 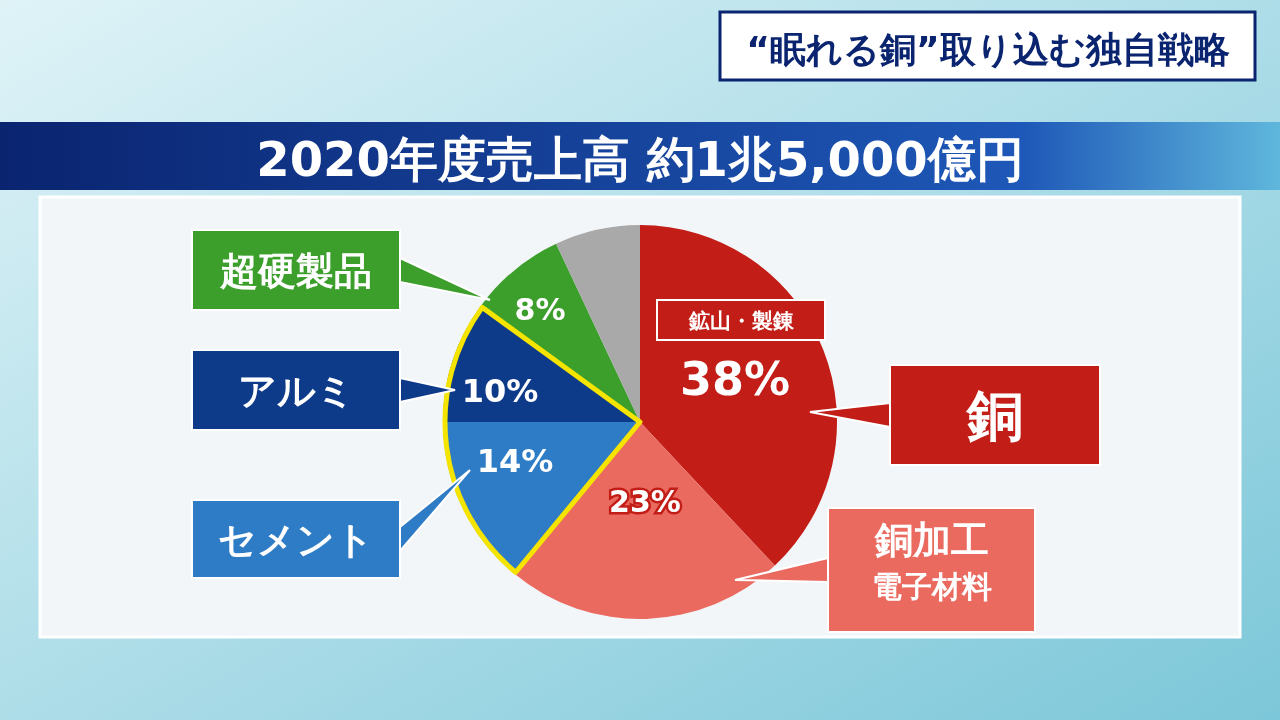 What do you see at coordinates (500, 391) in the screenshot?
I see `data-label: 10%` at bounding box center [500, 391].